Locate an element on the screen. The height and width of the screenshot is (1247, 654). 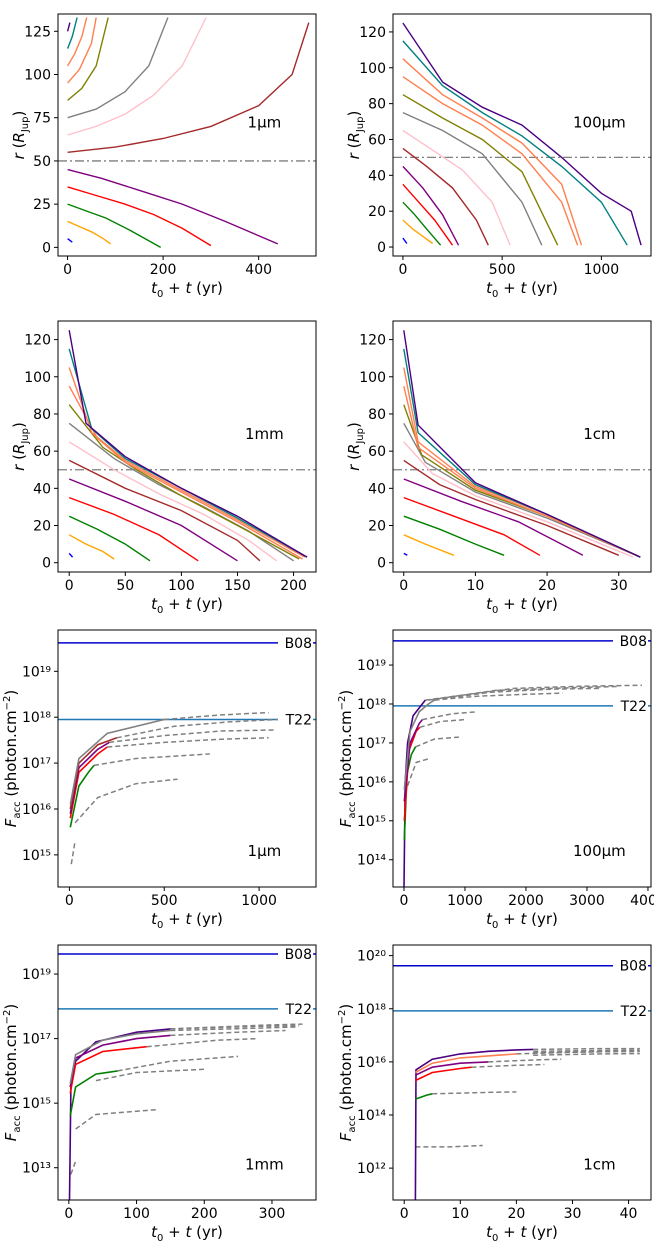
y-tick-label: 75 is located at coordinates (42, 119).